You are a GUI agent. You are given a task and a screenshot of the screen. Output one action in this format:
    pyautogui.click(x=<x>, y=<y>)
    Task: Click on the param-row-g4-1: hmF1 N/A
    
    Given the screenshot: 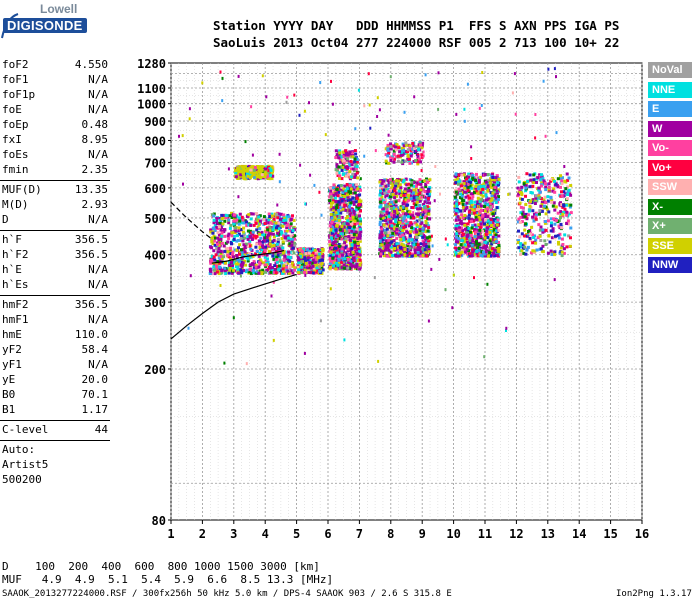 What is the action you would take?
    pyautogui.click(x=55, y=320)
    